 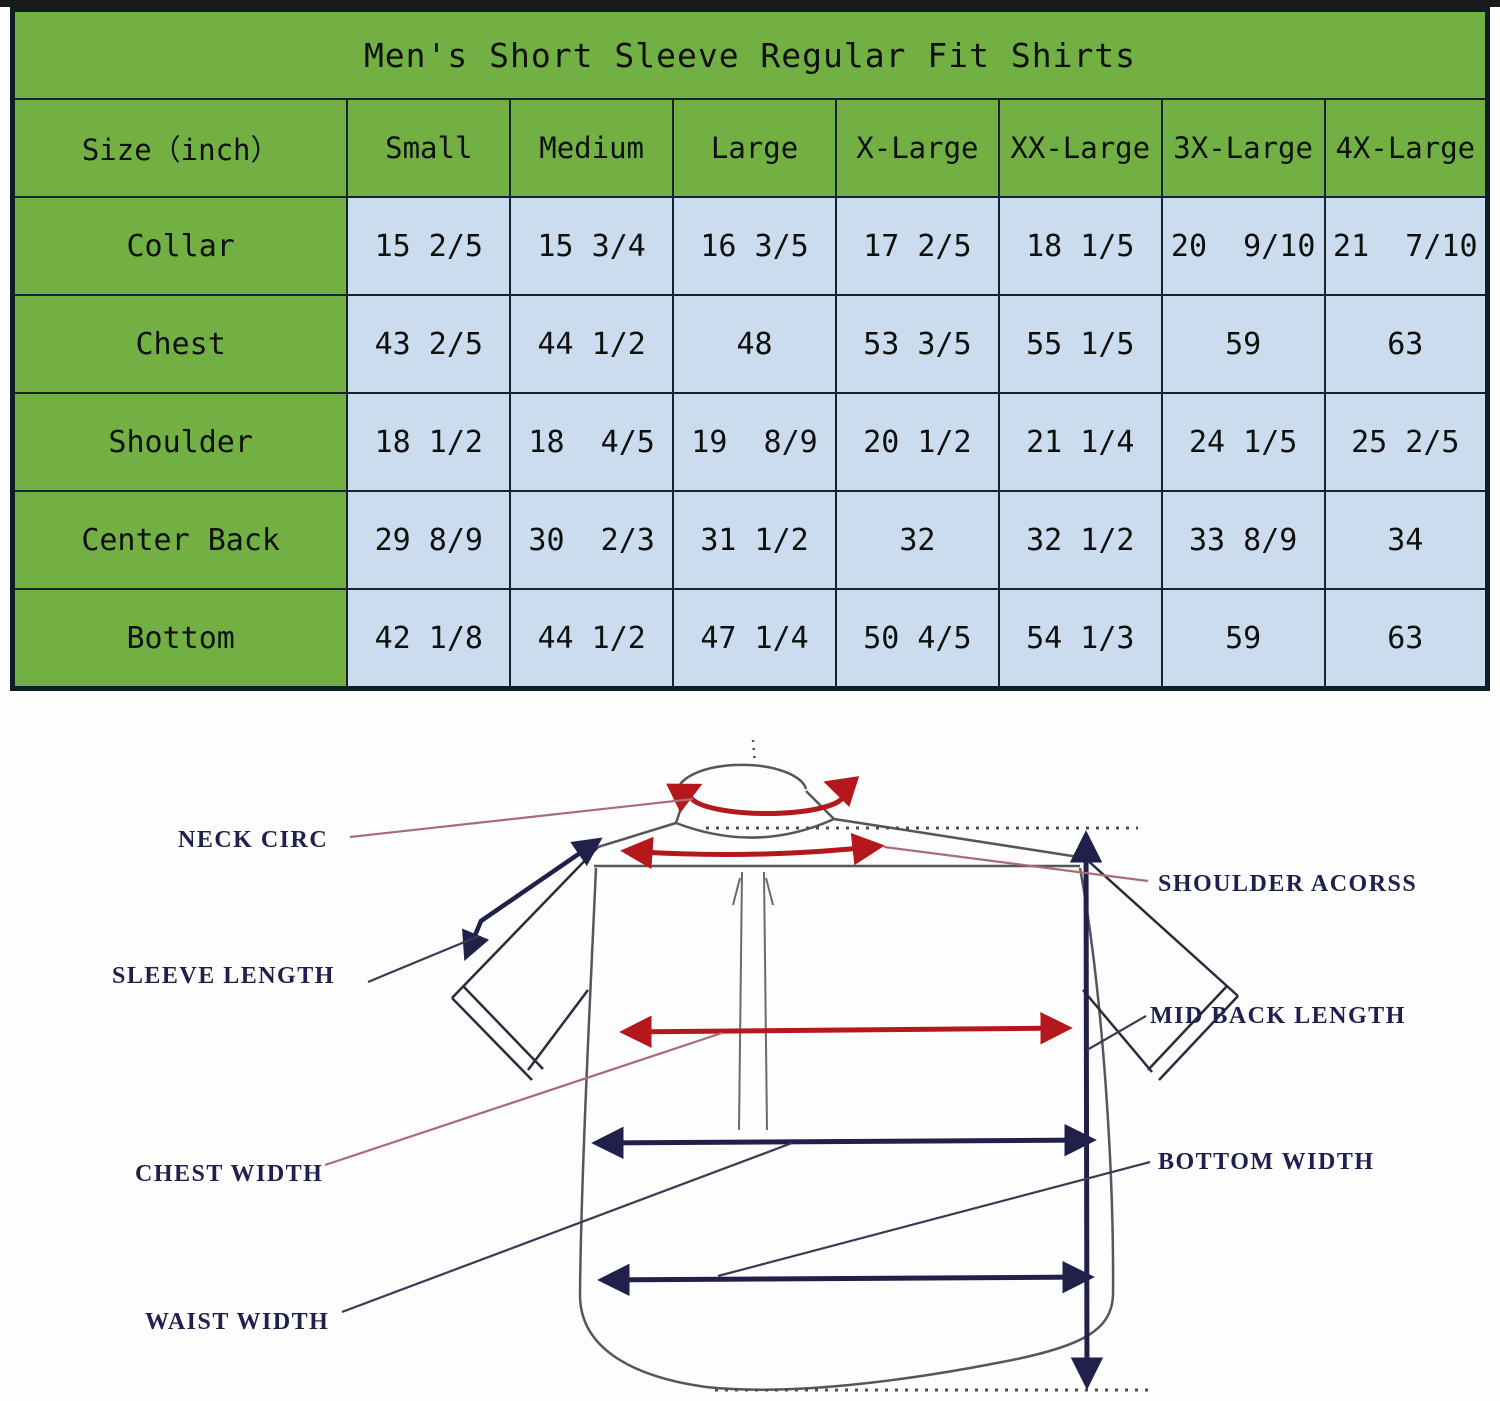 I want to click on row-label-chest: Chest, so click(x=180, y=344).